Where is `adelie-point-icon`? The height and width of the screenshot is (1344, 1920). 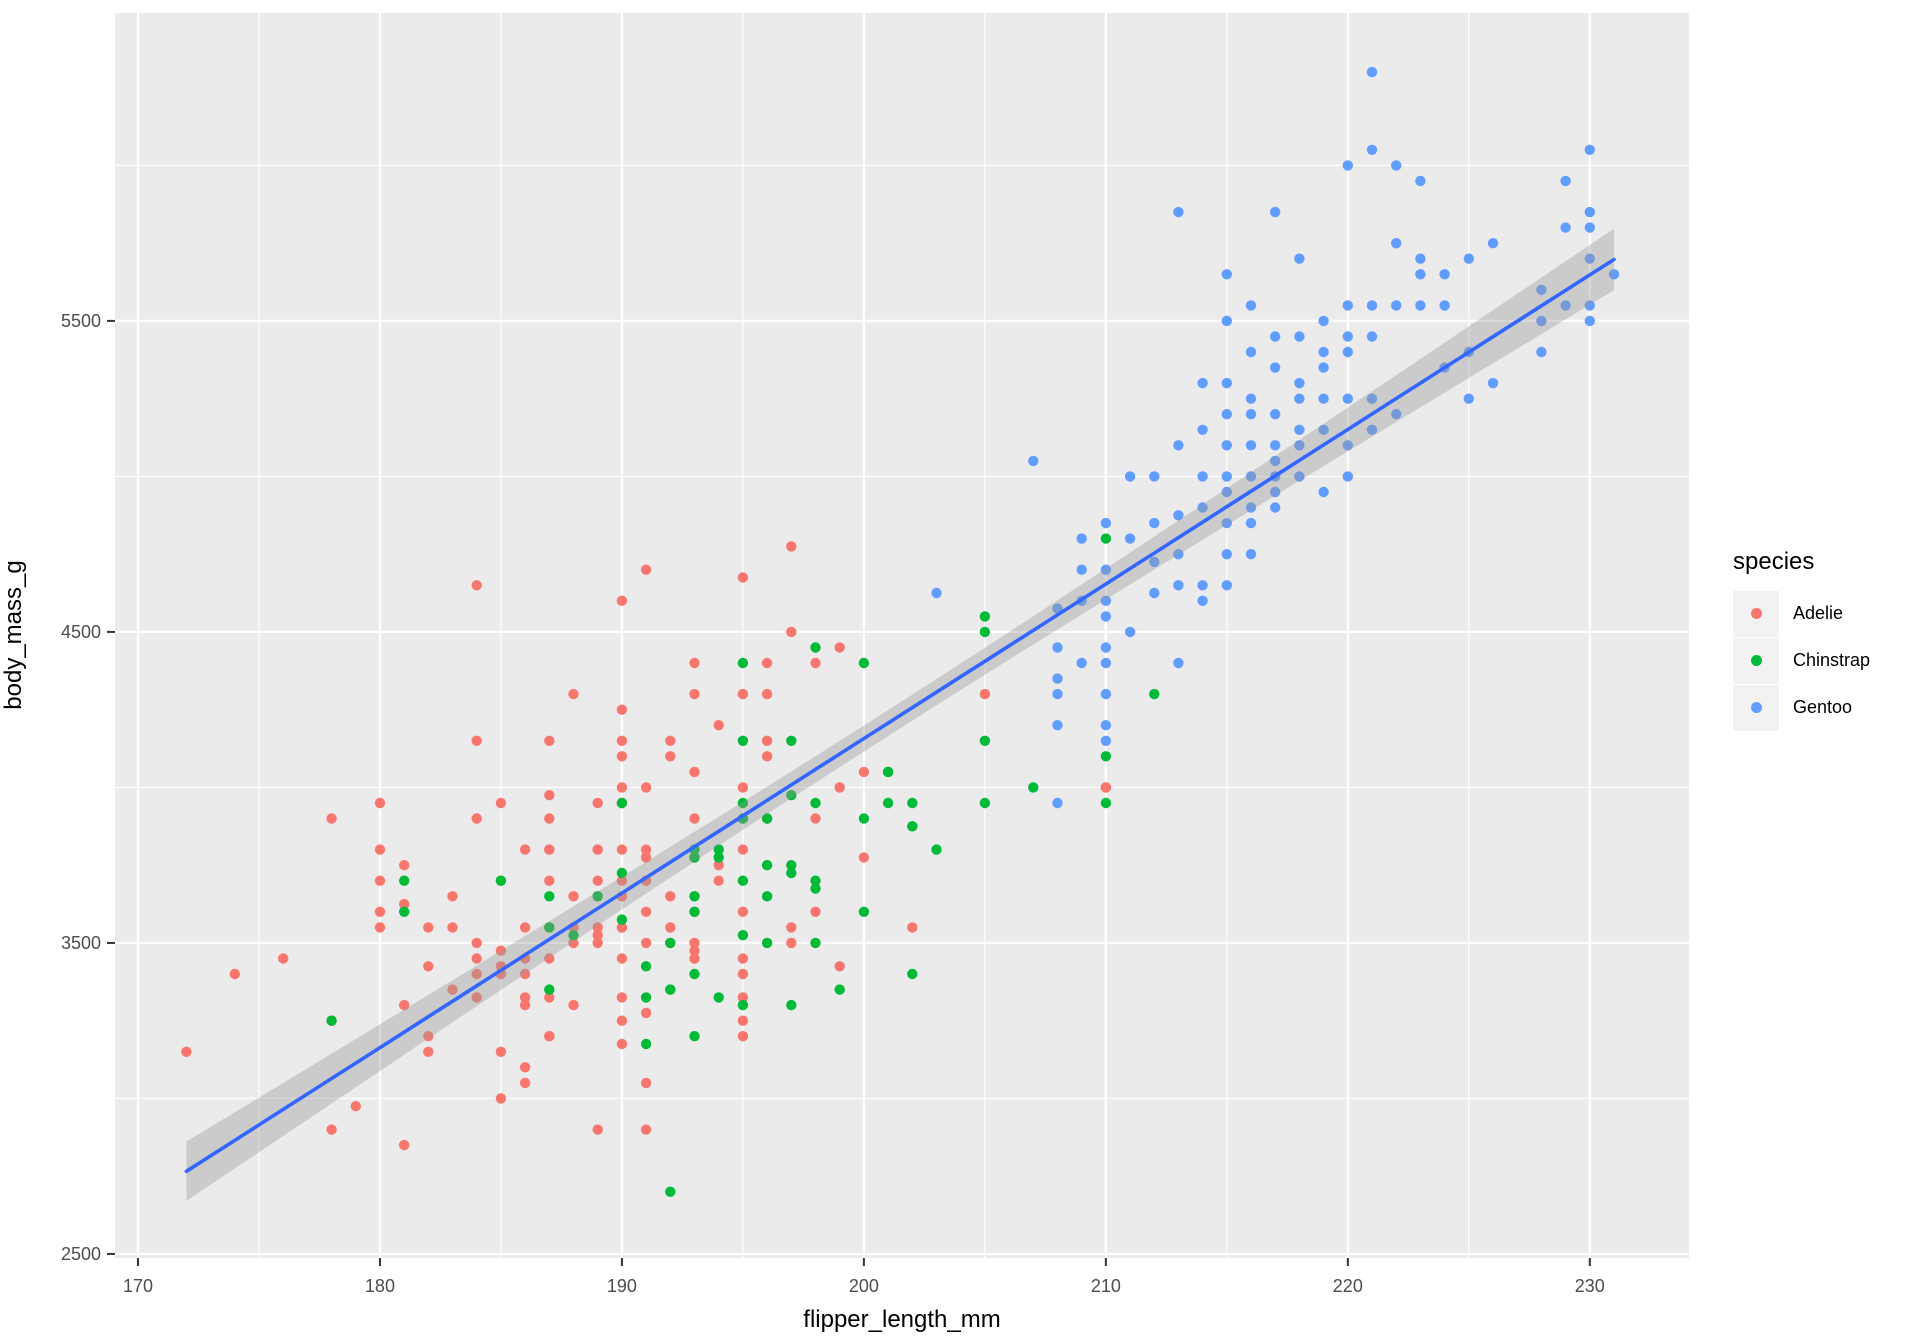
adelie-point-icon is located at coordinates (1756, 613).